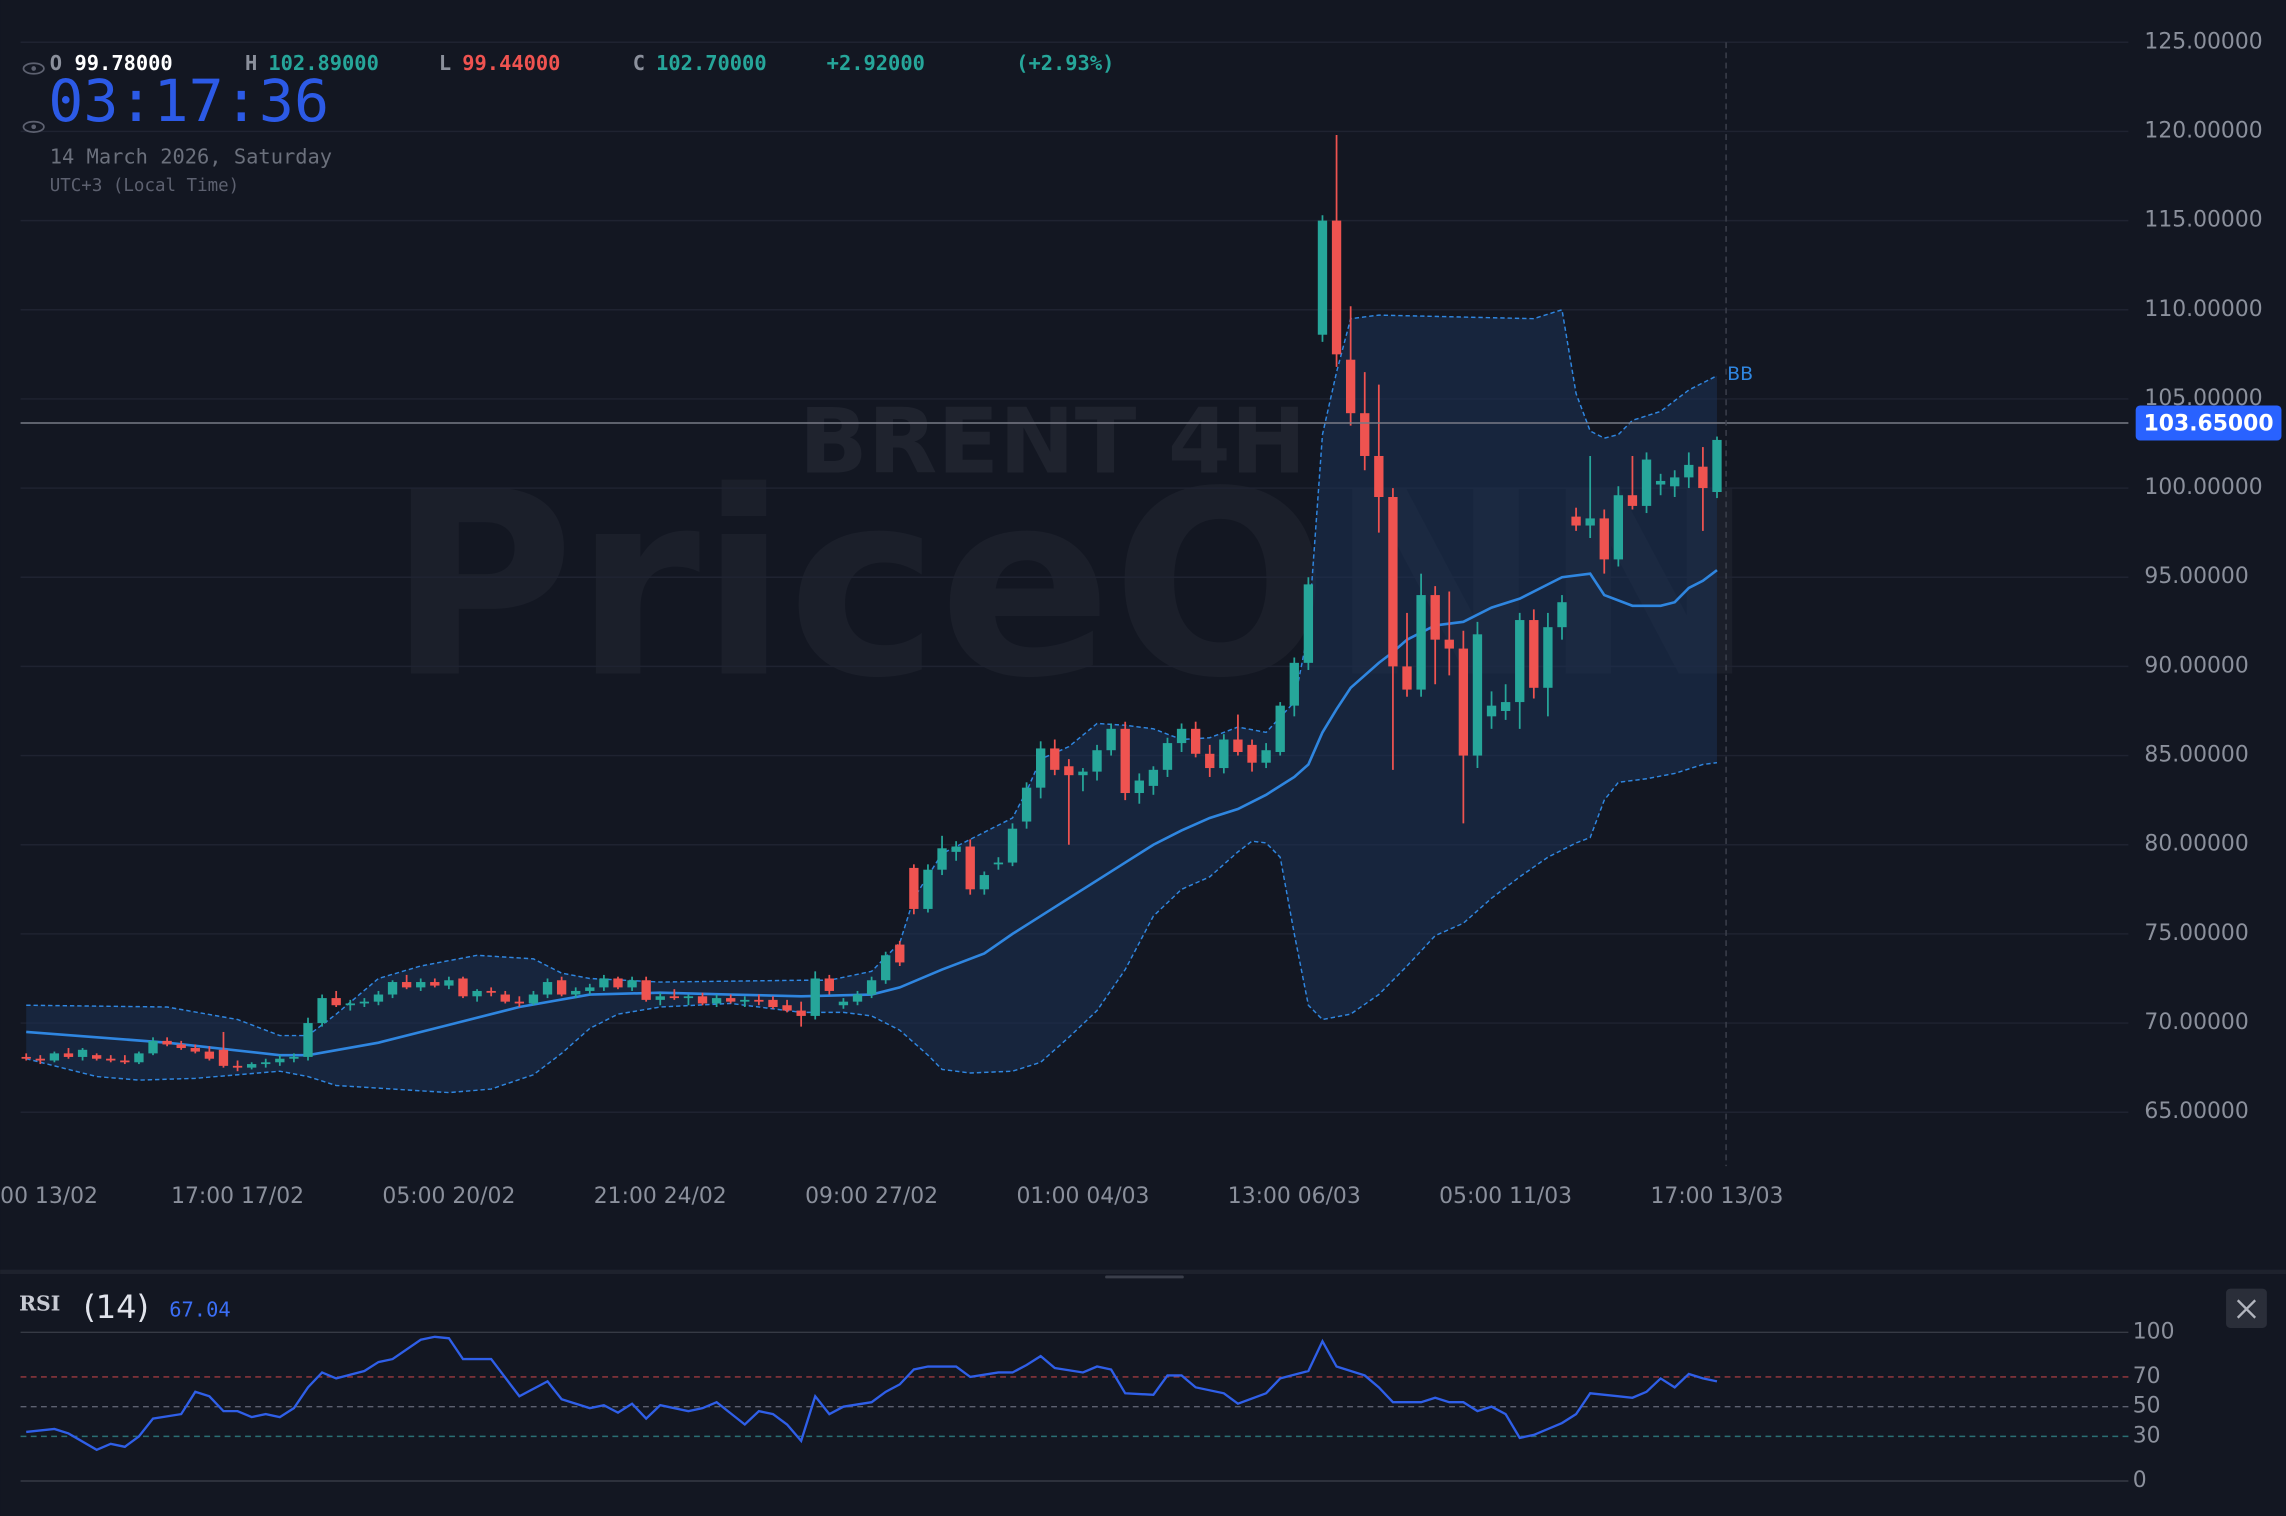 This screenshot has width=2286, height=1516. What do you see at coordinates (2196, 755) in the screenshot?
I see `y-tick-label: 85.00000` at bounding box center [2196, 755].